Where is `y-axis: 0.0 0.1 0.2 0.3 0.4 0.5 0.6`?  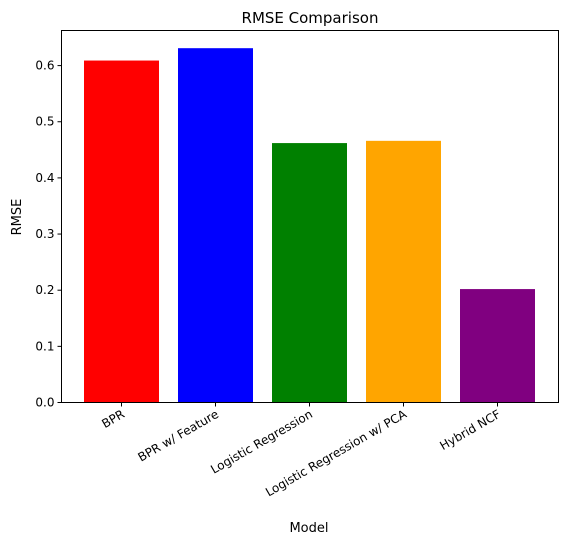 y-axis: 0.0 0.1 0.2 0.3 0.4 0.5 0.6 is located at coordinates (48, 234).